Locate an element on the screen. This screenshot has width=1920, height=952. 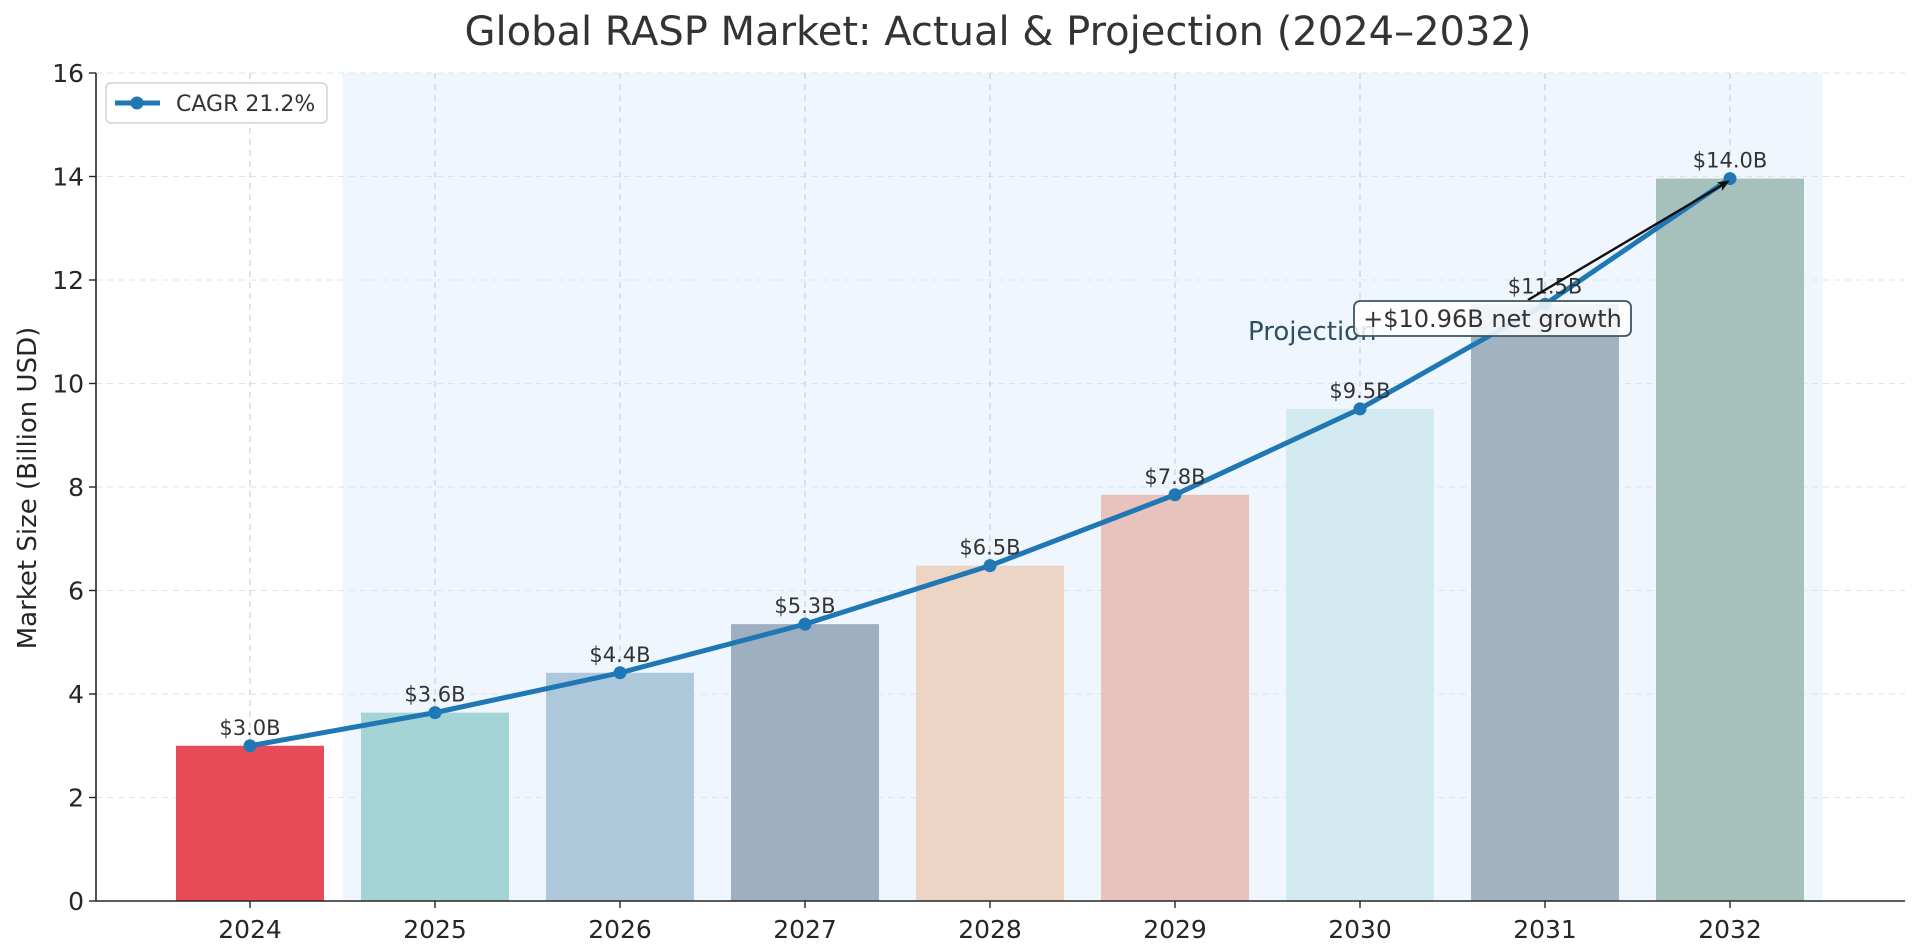
y-tick-label: 8 is located at coordinates (76, 487).